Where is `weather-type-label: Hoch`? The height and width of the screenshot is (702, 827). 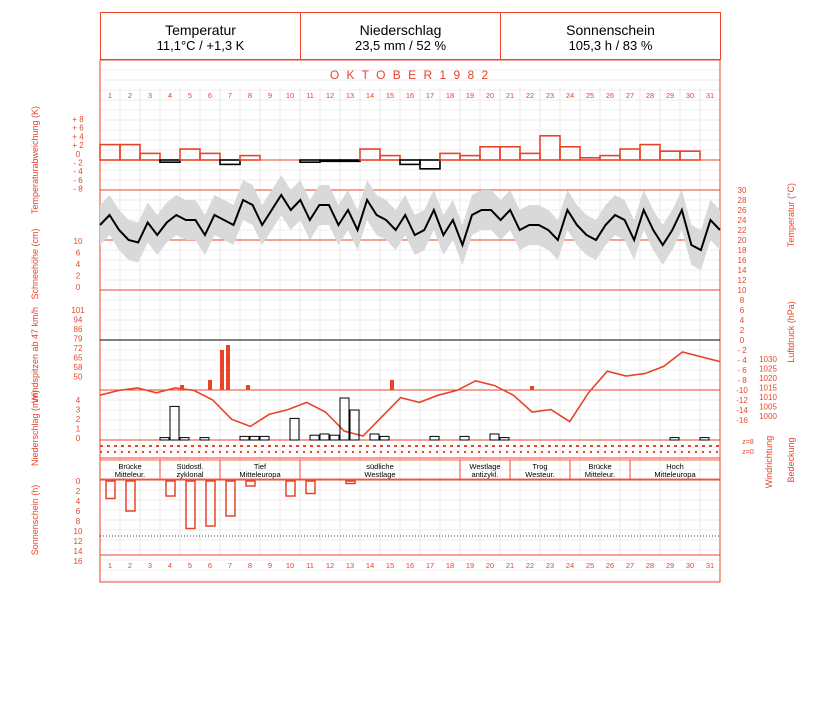 weather-type-label: Hoch is located at coordinates (675, 466).